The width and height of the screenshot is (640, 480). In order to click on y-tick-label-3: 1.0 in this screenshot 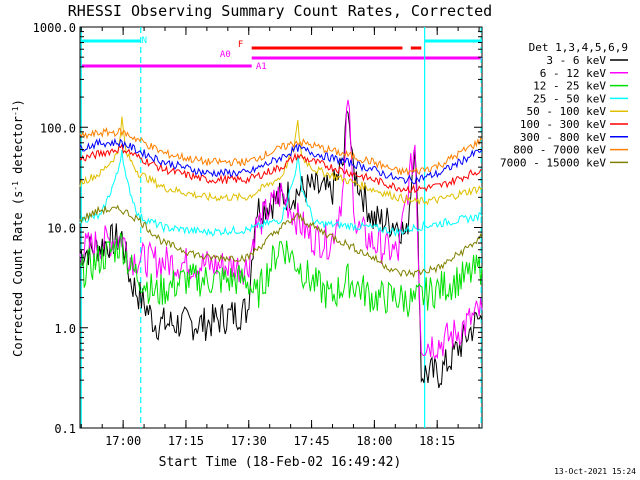, I will do `click(65, 329)`.